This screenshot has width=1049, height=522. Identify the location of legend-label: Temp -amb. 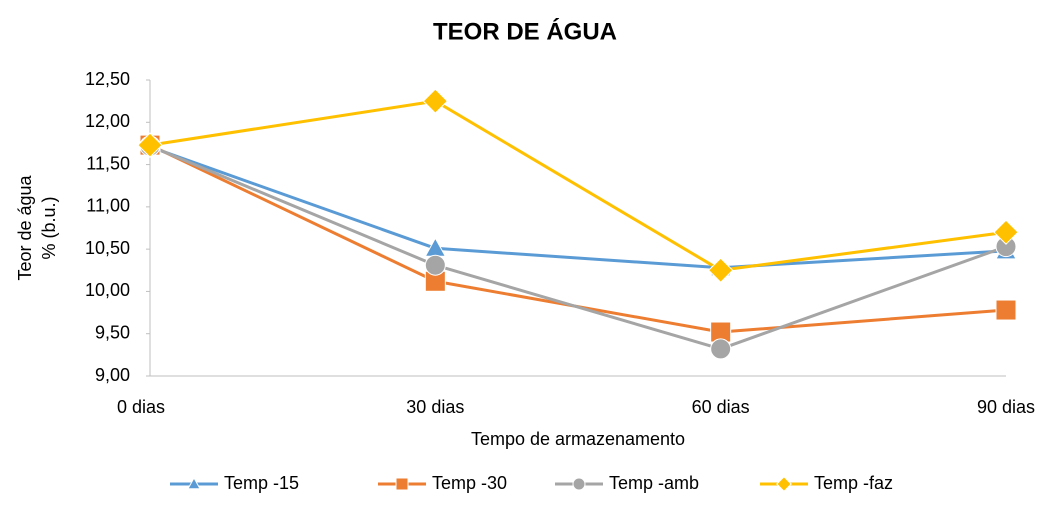
(654, 483).